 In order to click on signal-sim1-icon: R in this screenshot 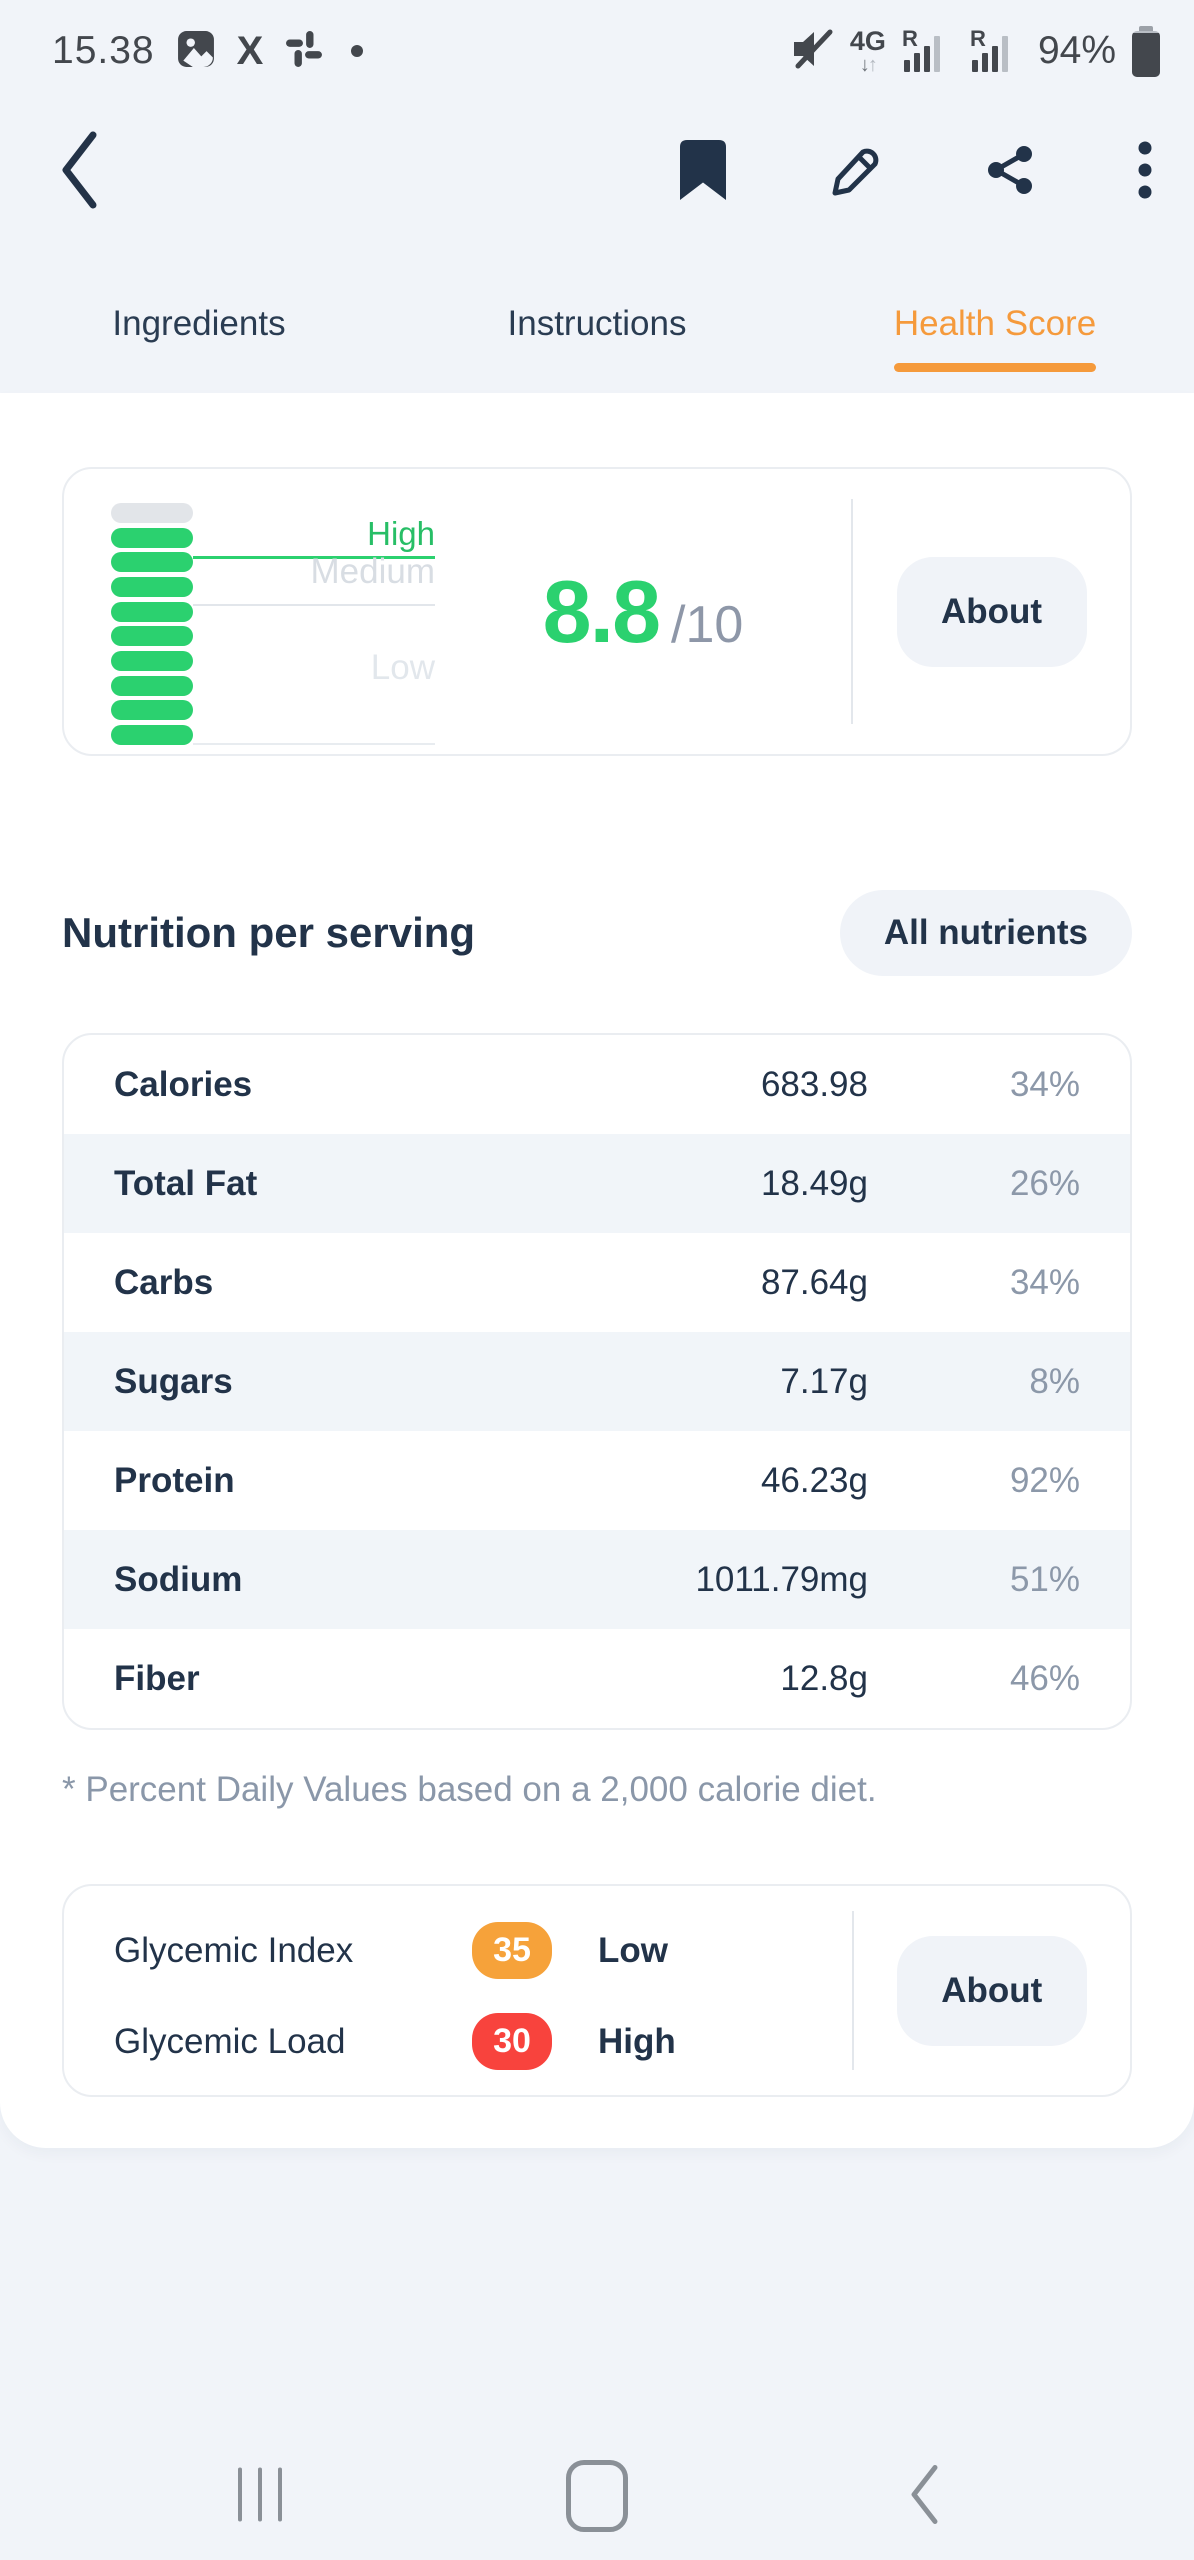, I will do `click(927, 50)`.